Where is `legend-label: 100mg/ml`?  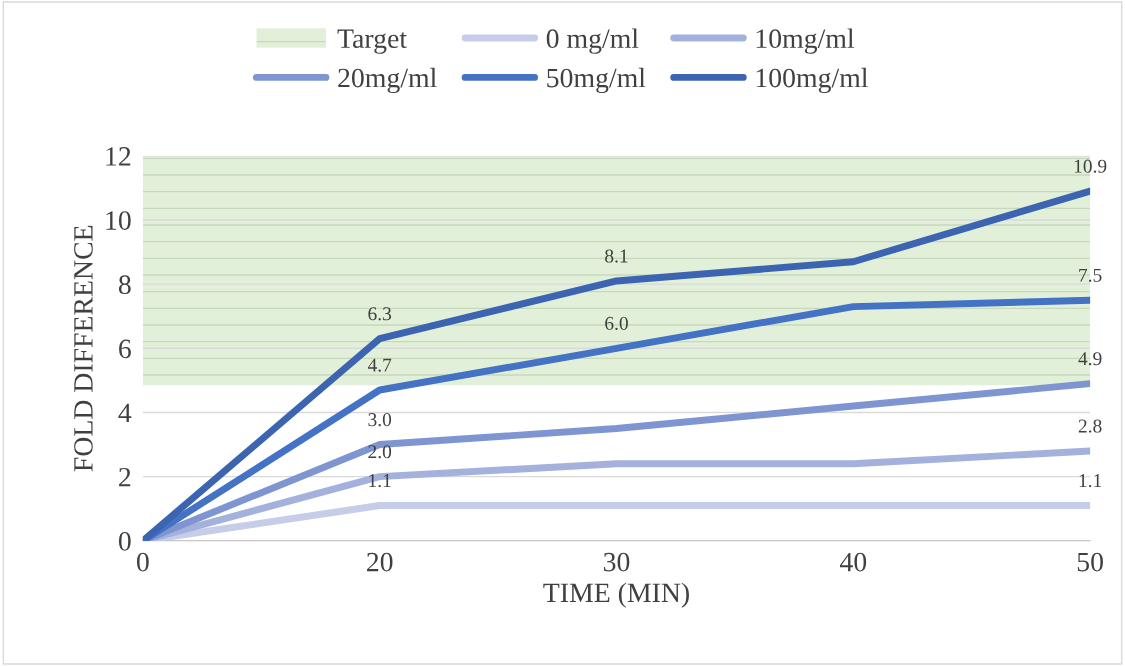 legend-label: 100mg/ml is located at coordinates (812, 80).